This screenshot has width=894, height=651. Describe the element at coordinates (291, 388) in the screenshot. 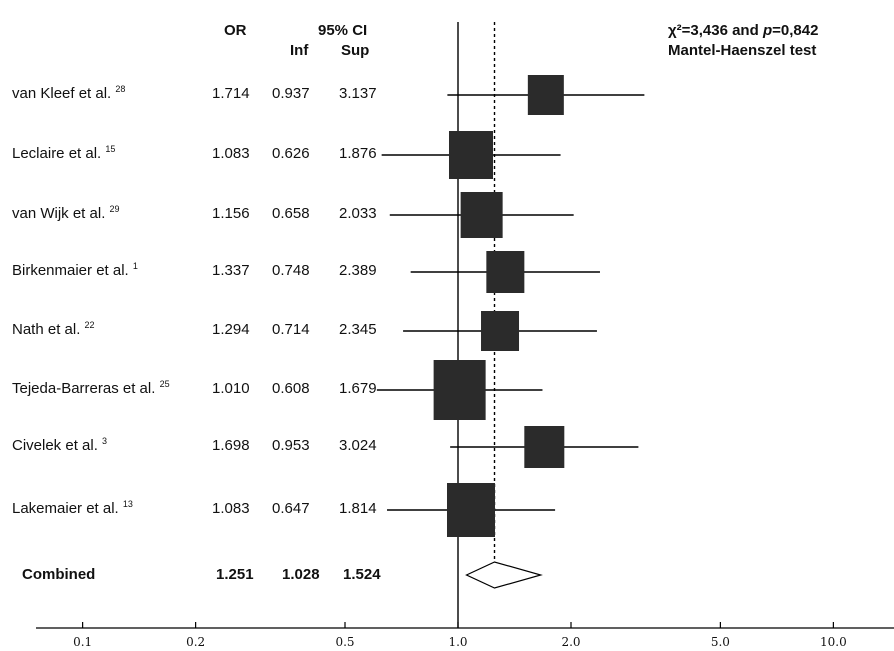

I see `ci-lower-value: 0.608` at that location.